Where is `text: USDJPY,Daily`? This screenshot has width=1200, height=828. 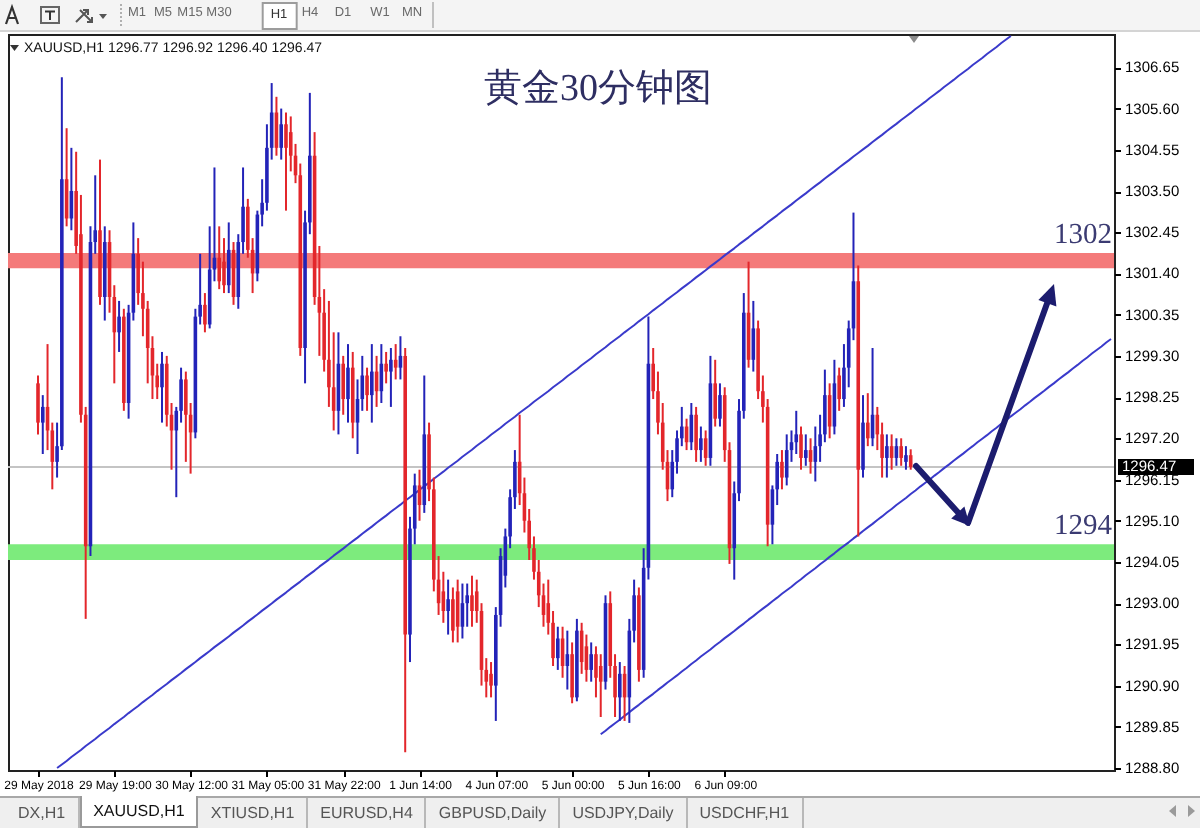 text: USDJPY,Daily is located at coordinates (624, 813).